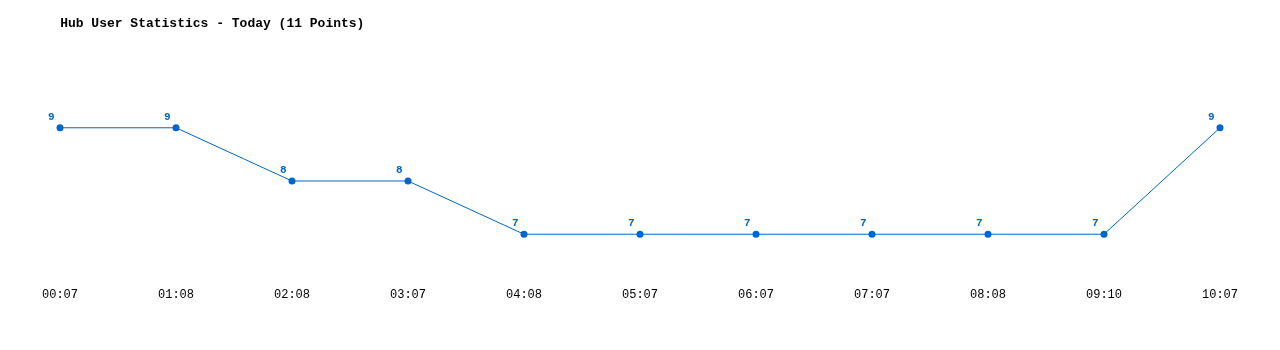 The height and width of the screenshot is (350, 1280). What do you see at coordinates (408, 295) in the screenshot?
I see `x-tick-label: 03:07` at bounding box center [408, 295].